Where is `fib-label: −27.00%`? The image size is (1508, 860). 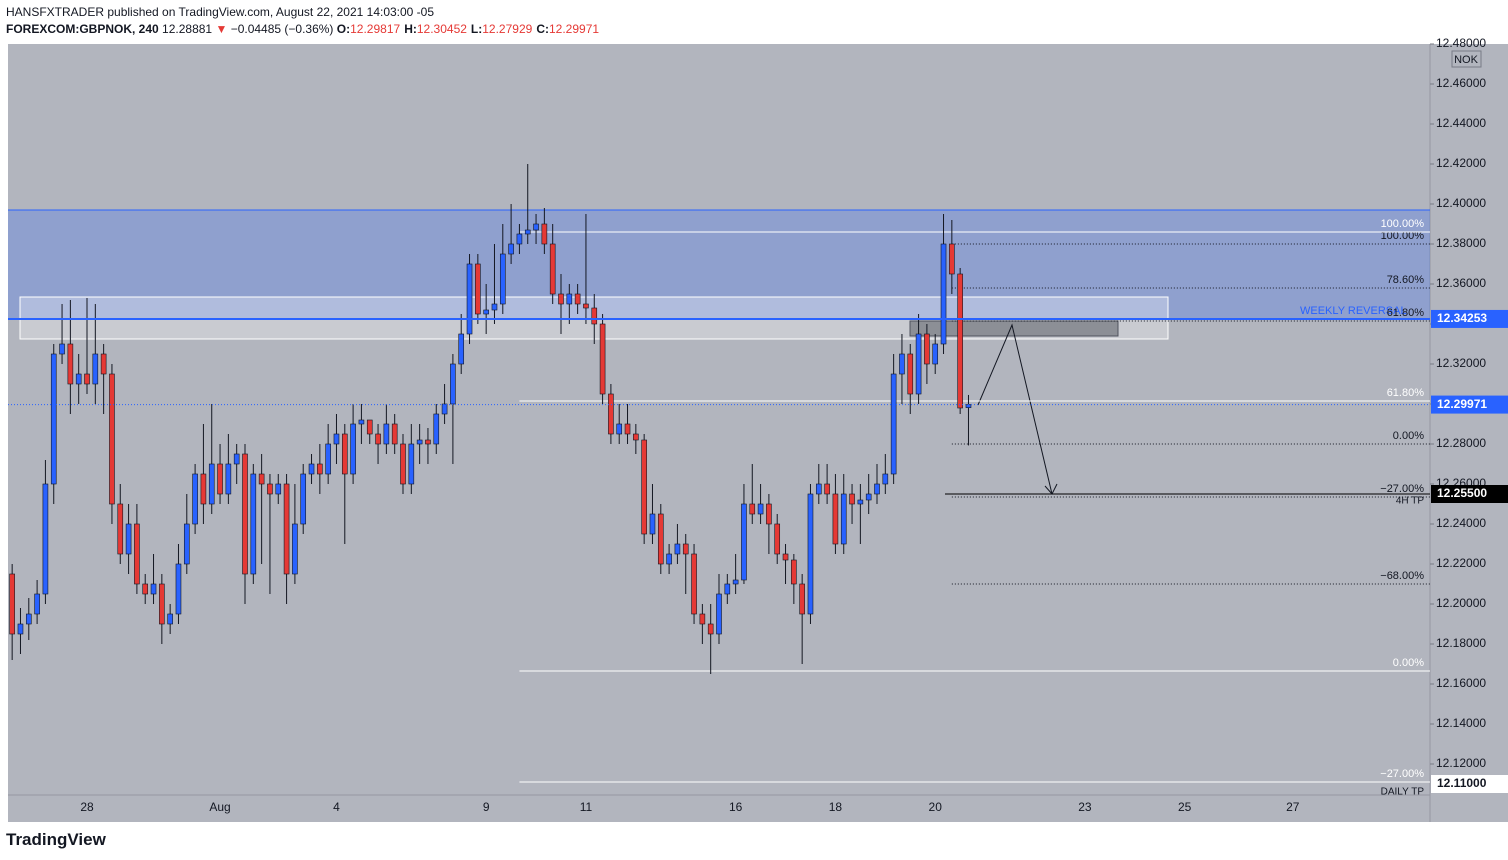 fib-label: −27.00% is located at coordinates (1402, 489).